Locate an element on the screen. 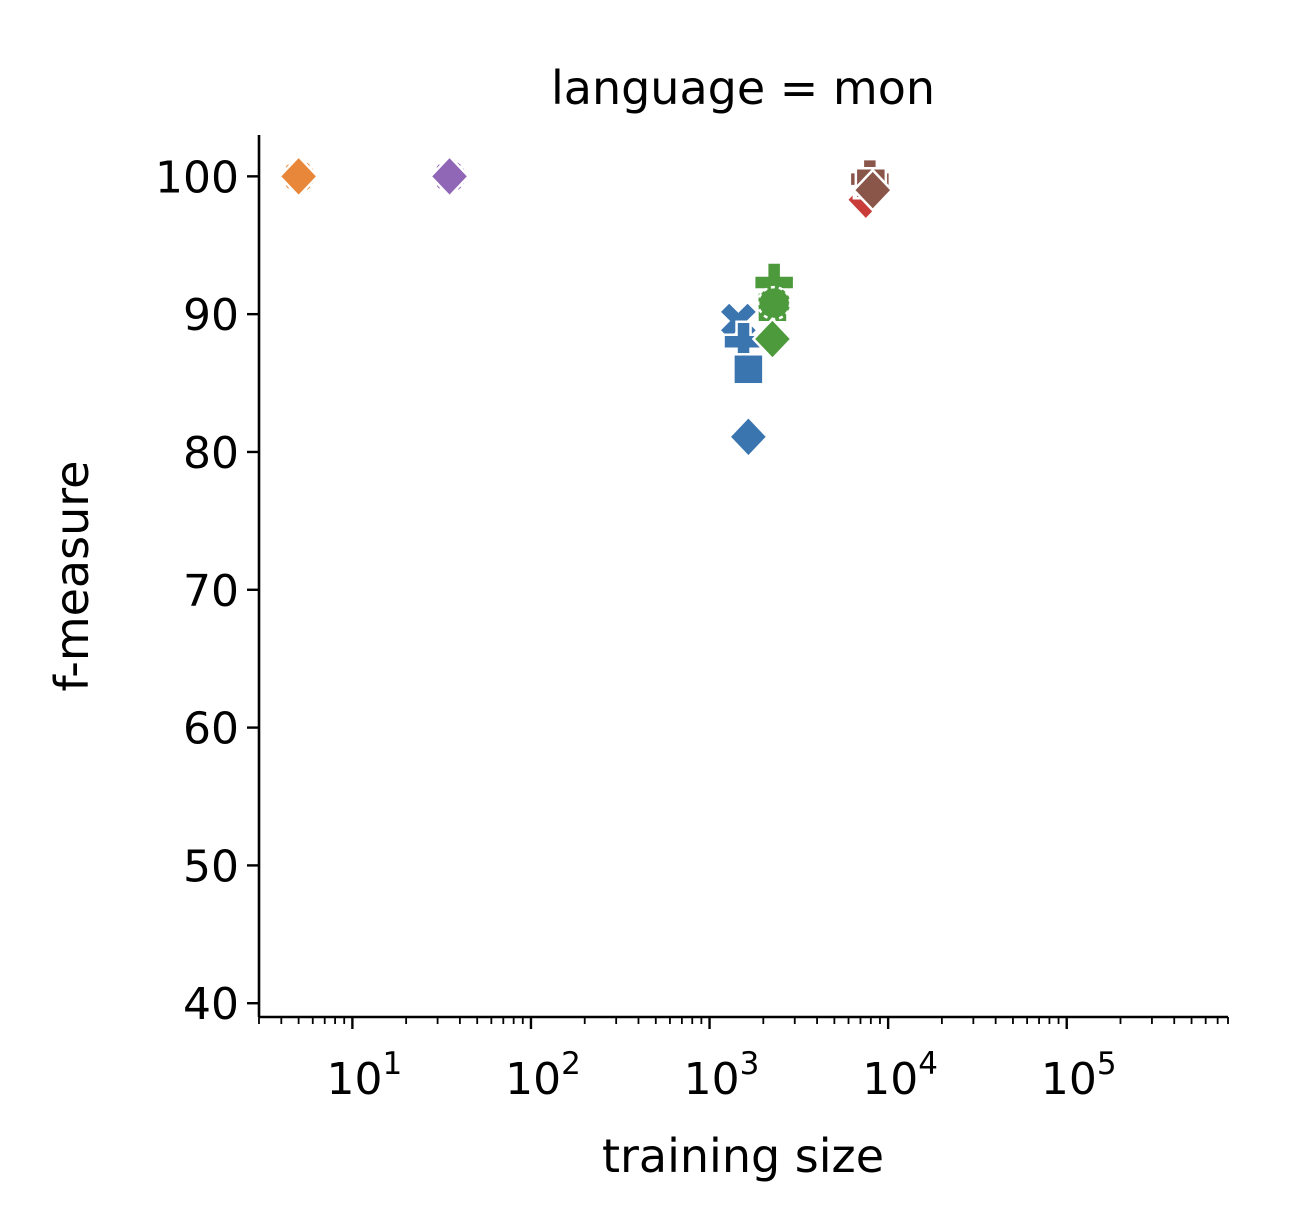  x-axis-label: training size is located at coordinates (743, 1156).